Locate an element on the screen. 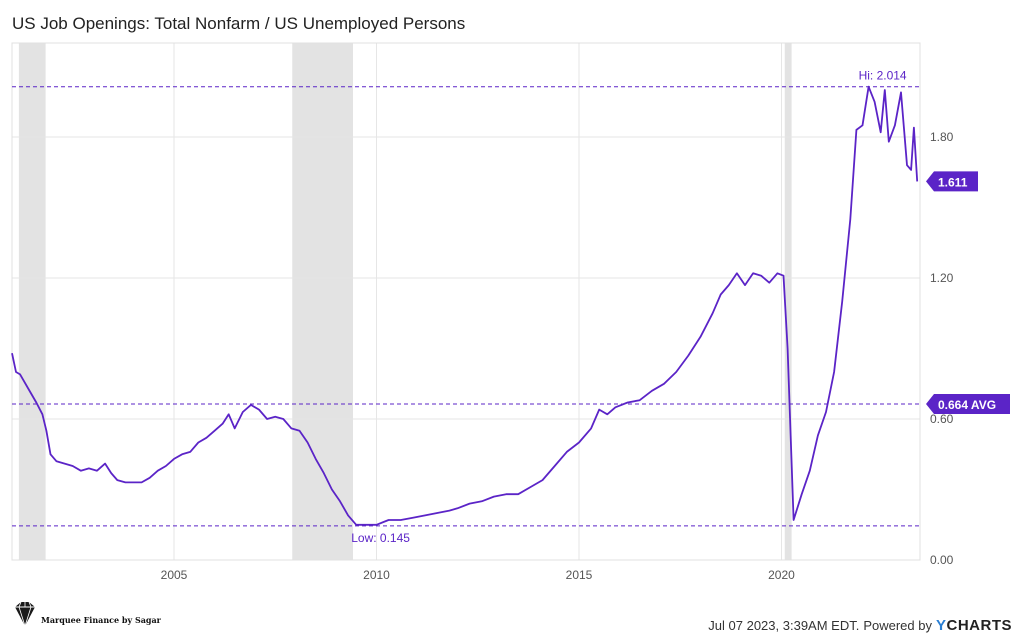  high-label: Hi: 2.014 is located at coordinates (883, 76).